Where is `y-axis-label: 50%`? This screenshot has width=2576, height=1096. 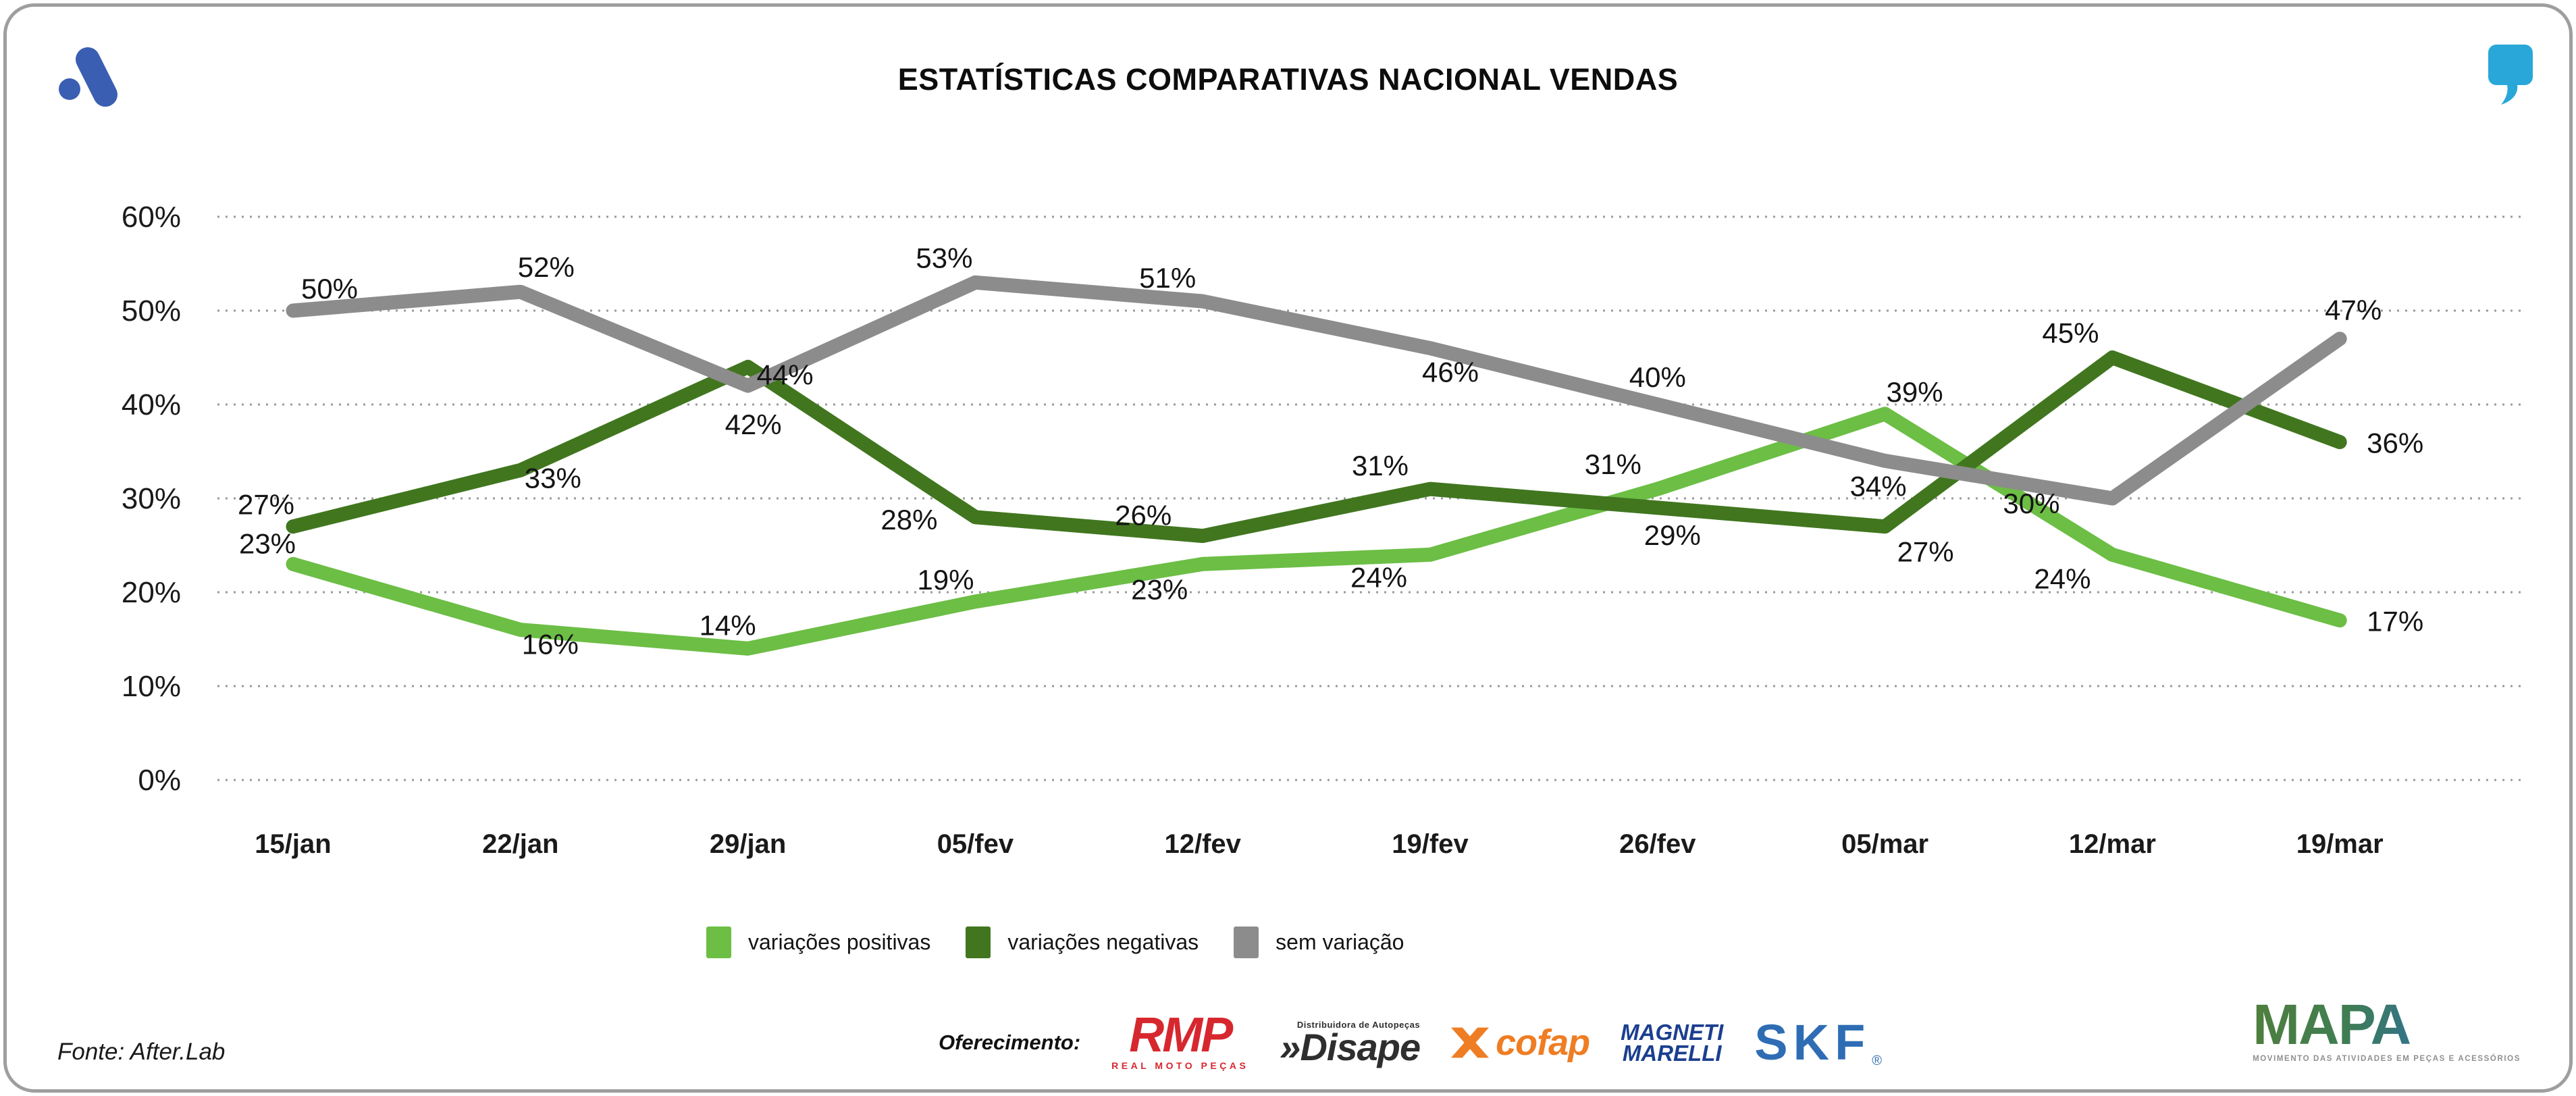 y-axis-label: 50% is located at coordinates (151, 311).